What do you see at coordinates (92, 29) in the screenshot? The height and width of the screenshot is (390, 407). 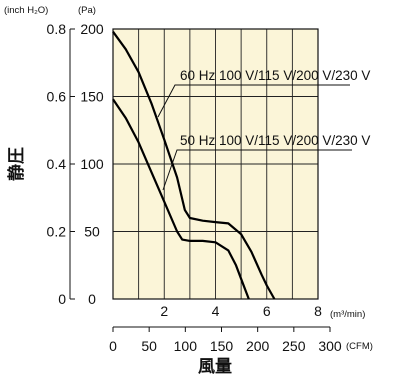 I see `y-tick-label: 200` at bounding box center [92, 29].